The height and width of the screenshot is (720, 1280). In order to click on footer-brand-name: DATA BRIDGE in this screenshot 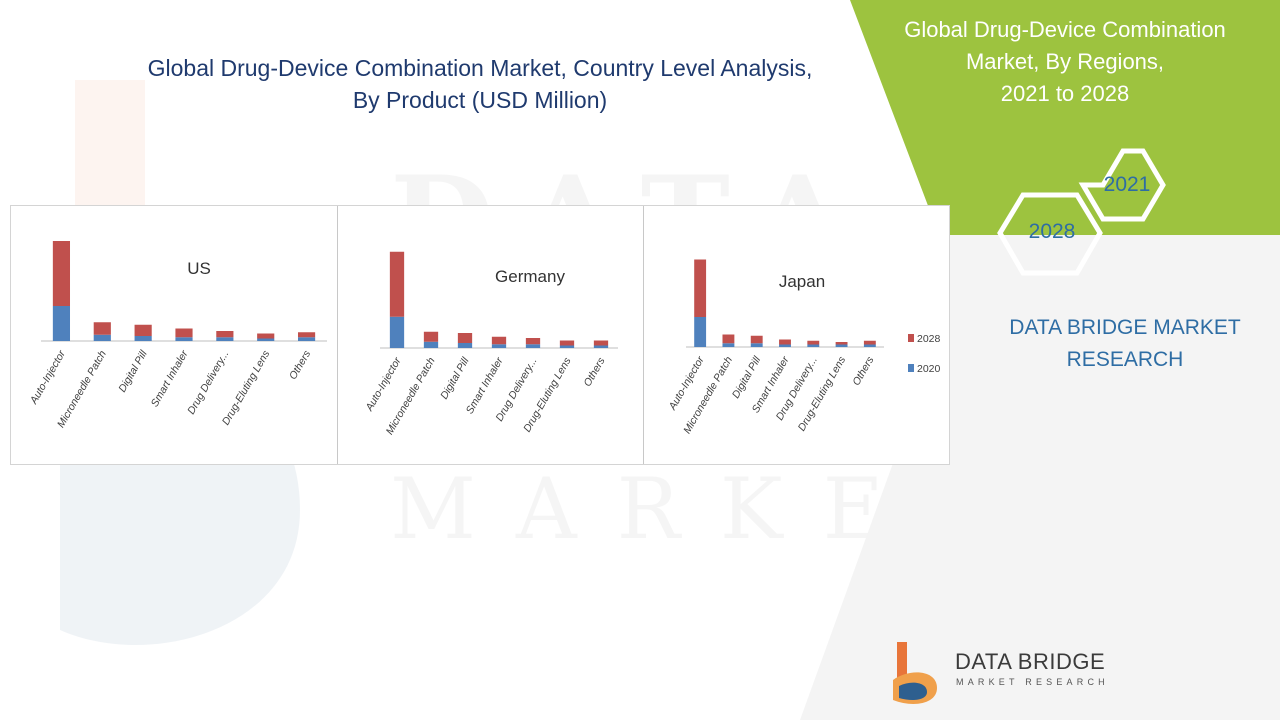, I will do `click(1030, 661)`.